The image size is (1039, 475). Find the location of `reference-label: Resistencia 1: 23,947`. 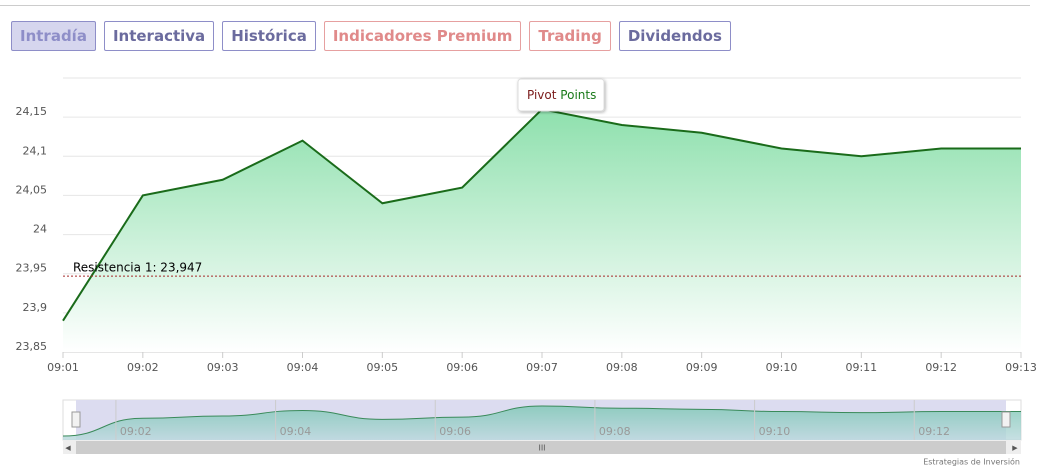

reference-label: Resistencia 1: 23,947 is located at coordinates (137, 268).